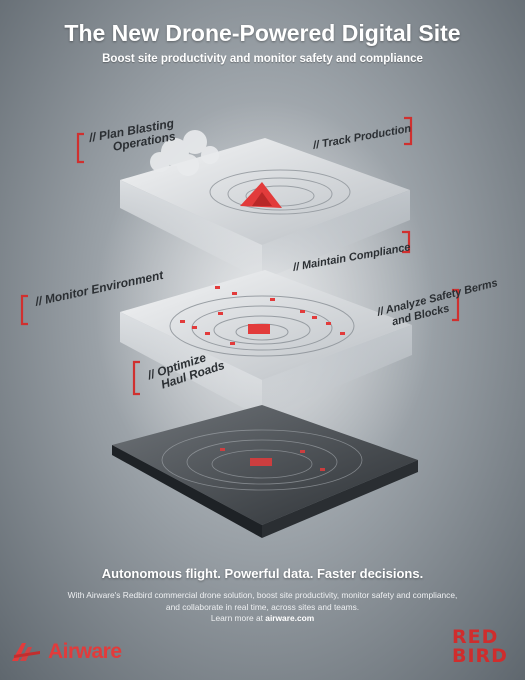 Image resolution: width=525 pixels, height=680 pixels. What do you see at coordinates (26, 652) in the screenshot?
I see `airware-wing-logo-icon` at bounding box center [26, 652].